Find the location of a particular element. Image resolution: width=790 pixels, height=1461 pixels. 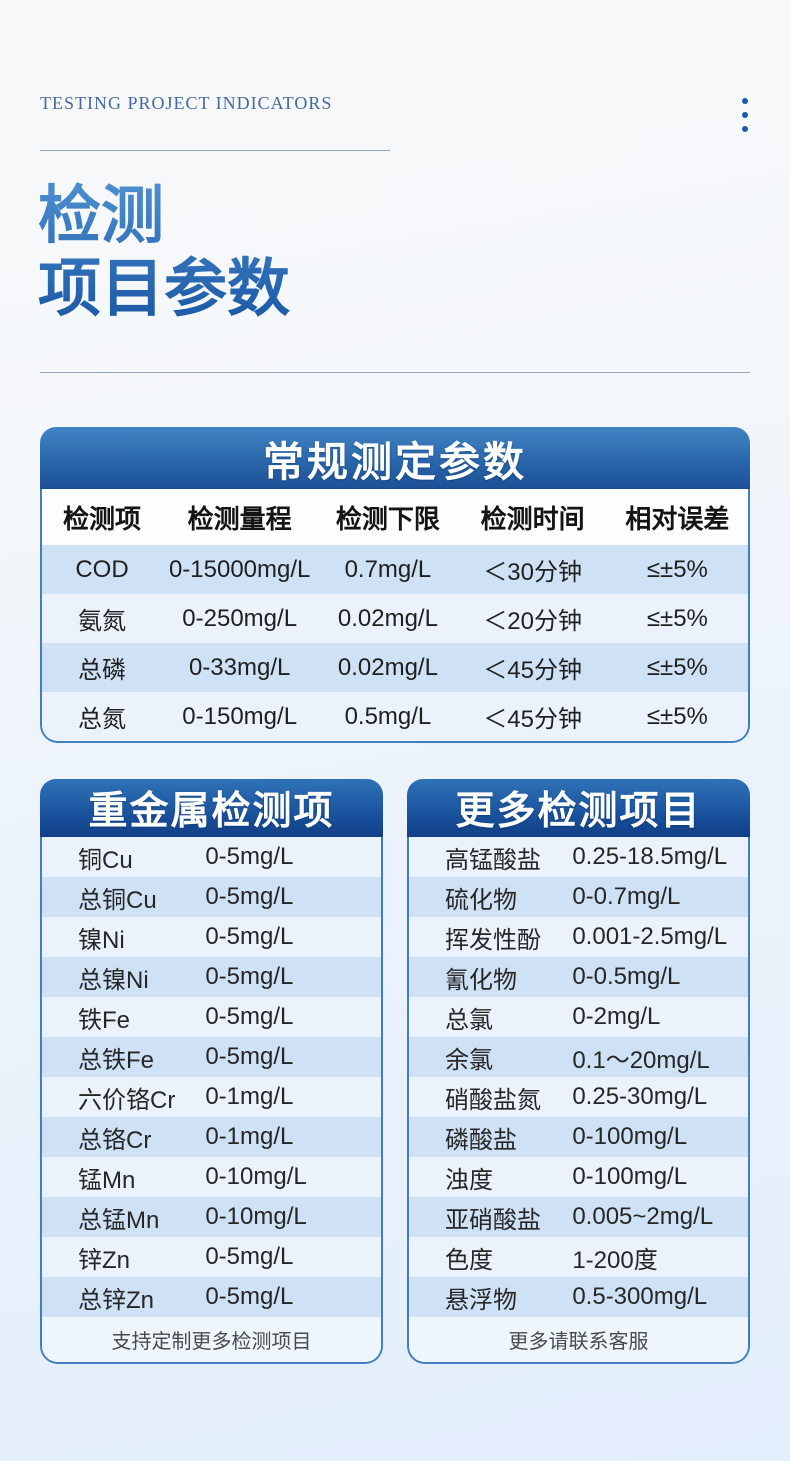

more-items-cell: 0-0.5mg/L is located at coordinates (658, 977).